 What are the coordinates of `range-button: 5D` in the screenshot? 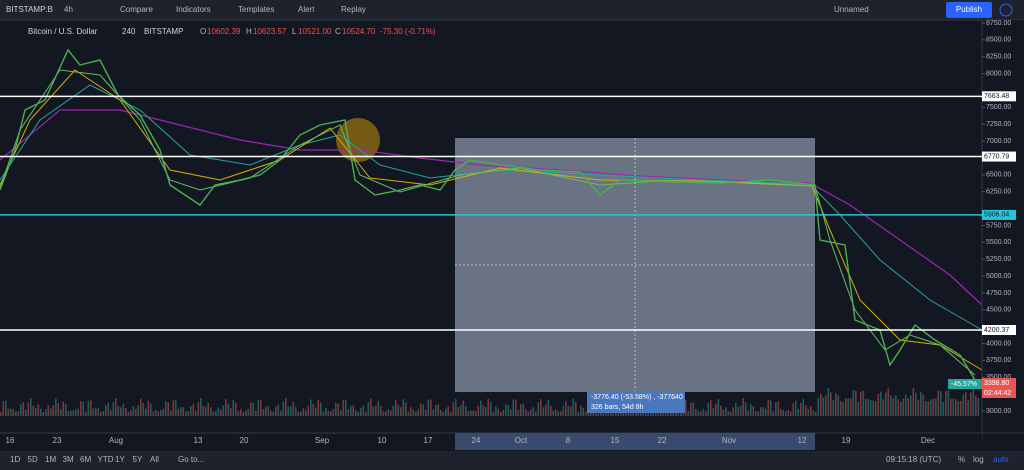 It's located at (33, 459).